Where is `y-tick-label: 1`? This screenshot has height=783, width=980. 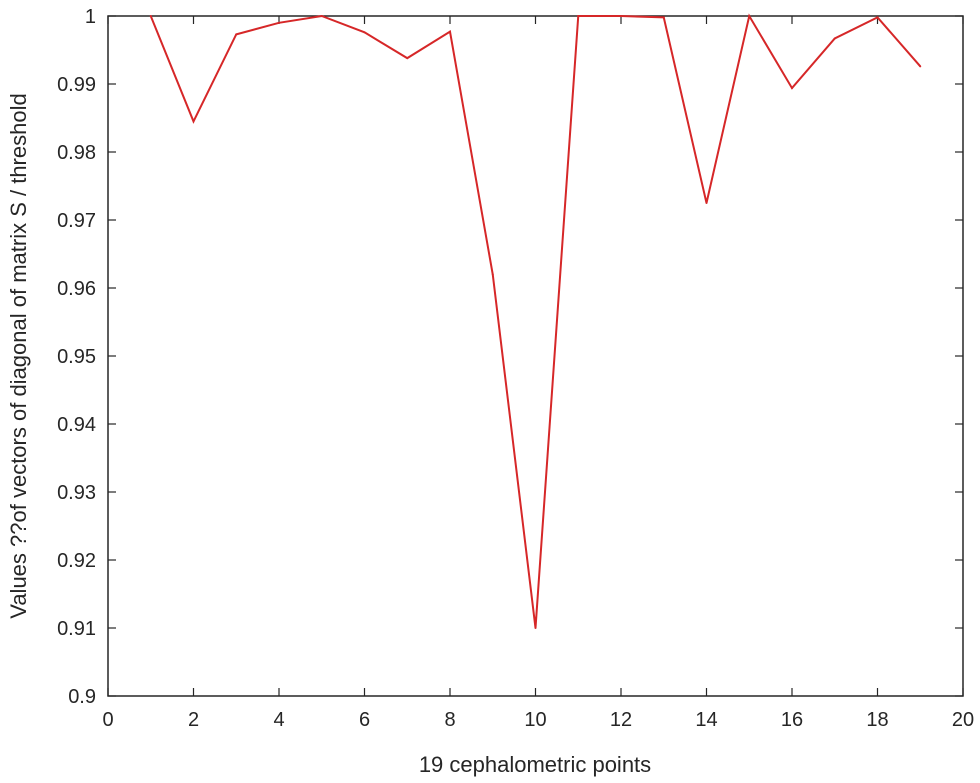 y-tick-label: 1 is located at coordinates (90, 17).